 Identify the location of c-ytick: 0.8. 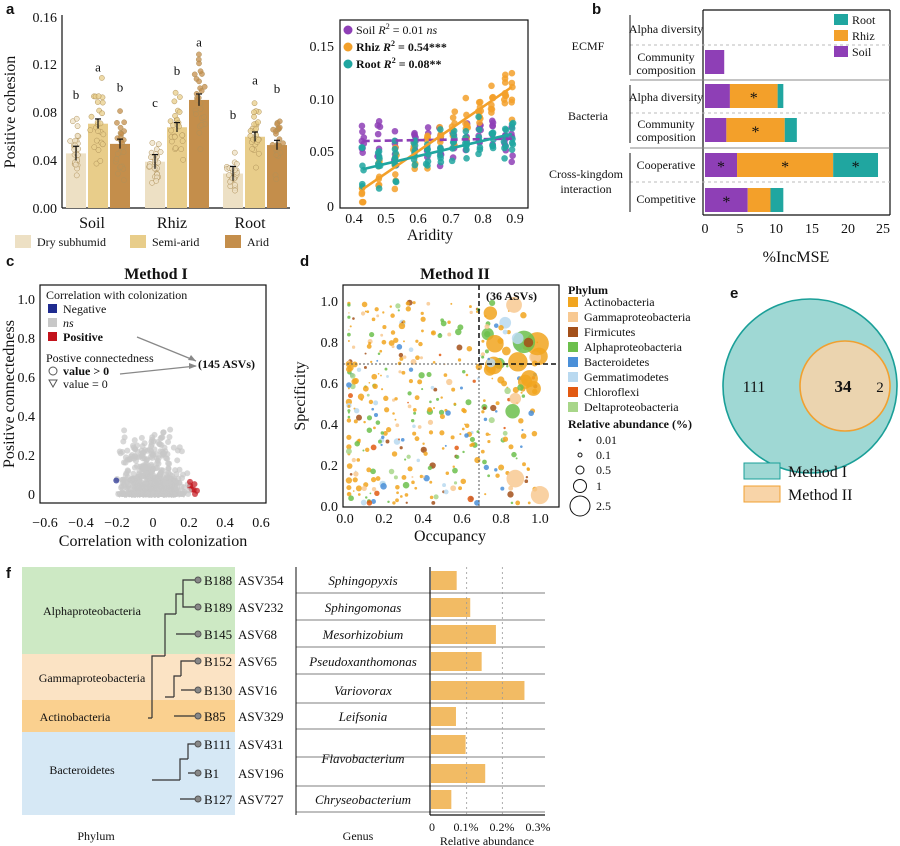
(27, 339).